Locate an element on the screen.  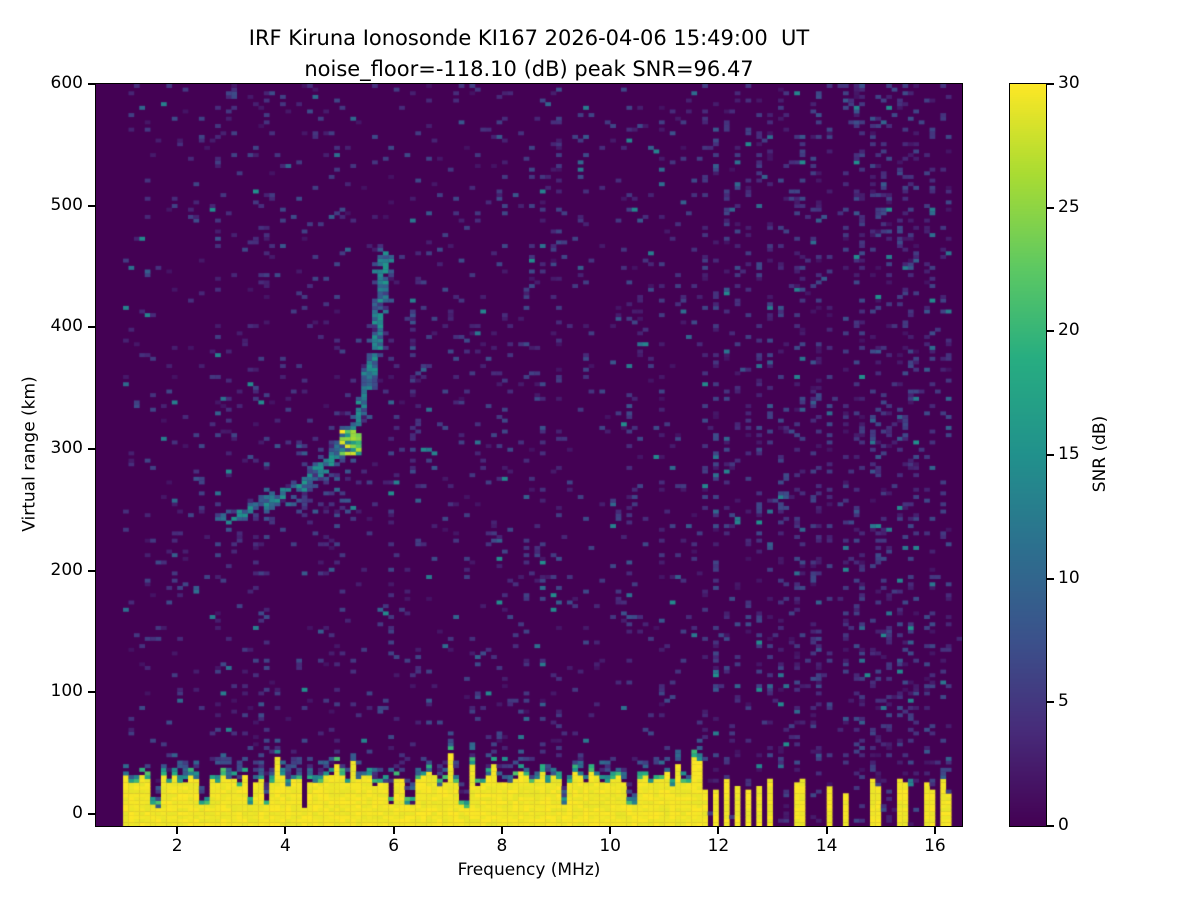
y-tick-label: 300 is located at coordinates (66, 447).